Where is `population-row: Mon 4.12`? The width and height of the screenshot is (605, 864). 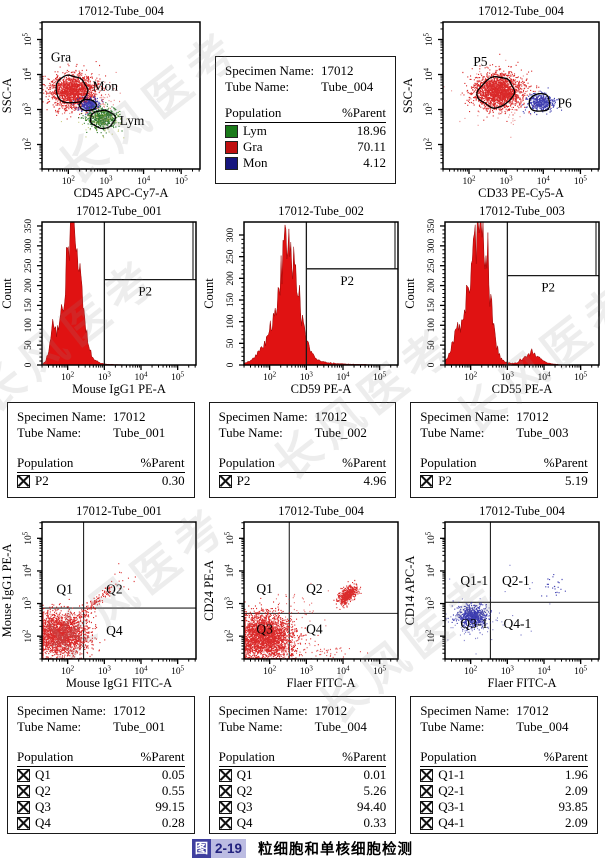 population-row: Mon 4.12 is located at coordinates (305, 163).